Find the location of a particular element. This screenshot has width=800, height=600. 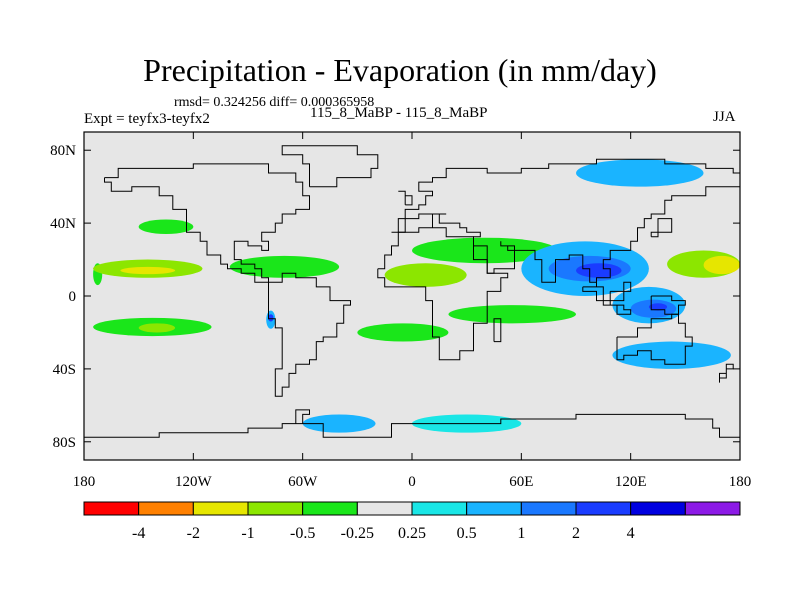

colorbar: -4 -2 -1 -0.5 -0.25 0.25 0.5 1 2 4 is located at coordinates (412, 521).